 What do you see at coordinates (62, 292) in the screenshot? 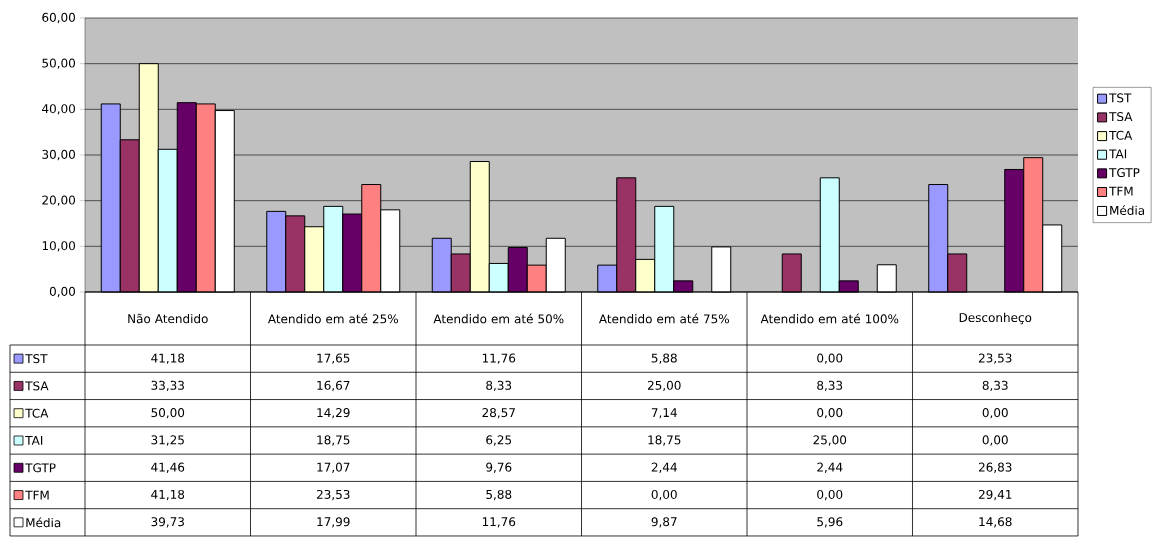
I see `y-tick-label: 0,00` at bounding box center [62, 292].